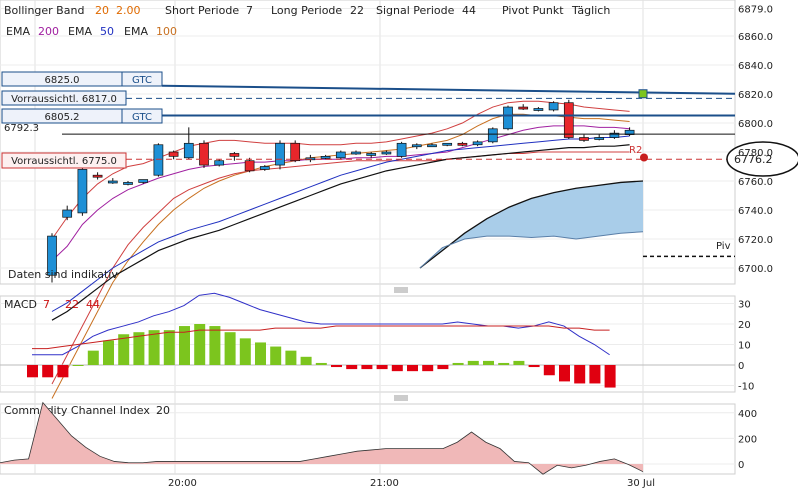 This screenshot has height=496, width=798. I want to click on order-mid-price: 6805.2, so click(62, 117).